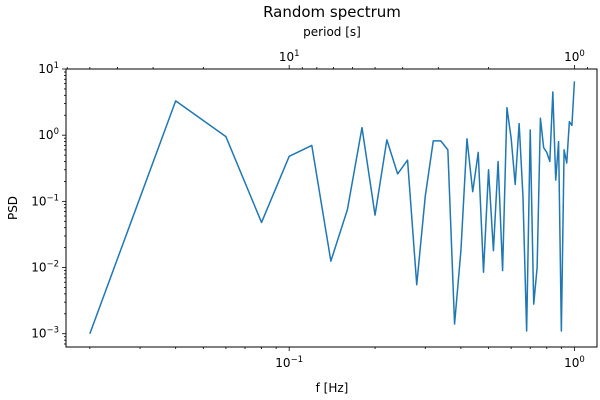  Describe the element at coordinates (13, 208) in the screenshot. I see `y-axis-label: PSD` at that location.